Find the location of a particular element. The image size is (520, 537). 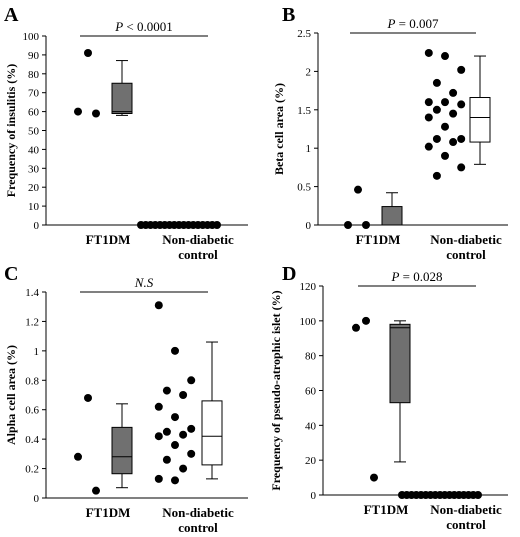

p-value: = 0.028 is located at coordinates (420, 276).